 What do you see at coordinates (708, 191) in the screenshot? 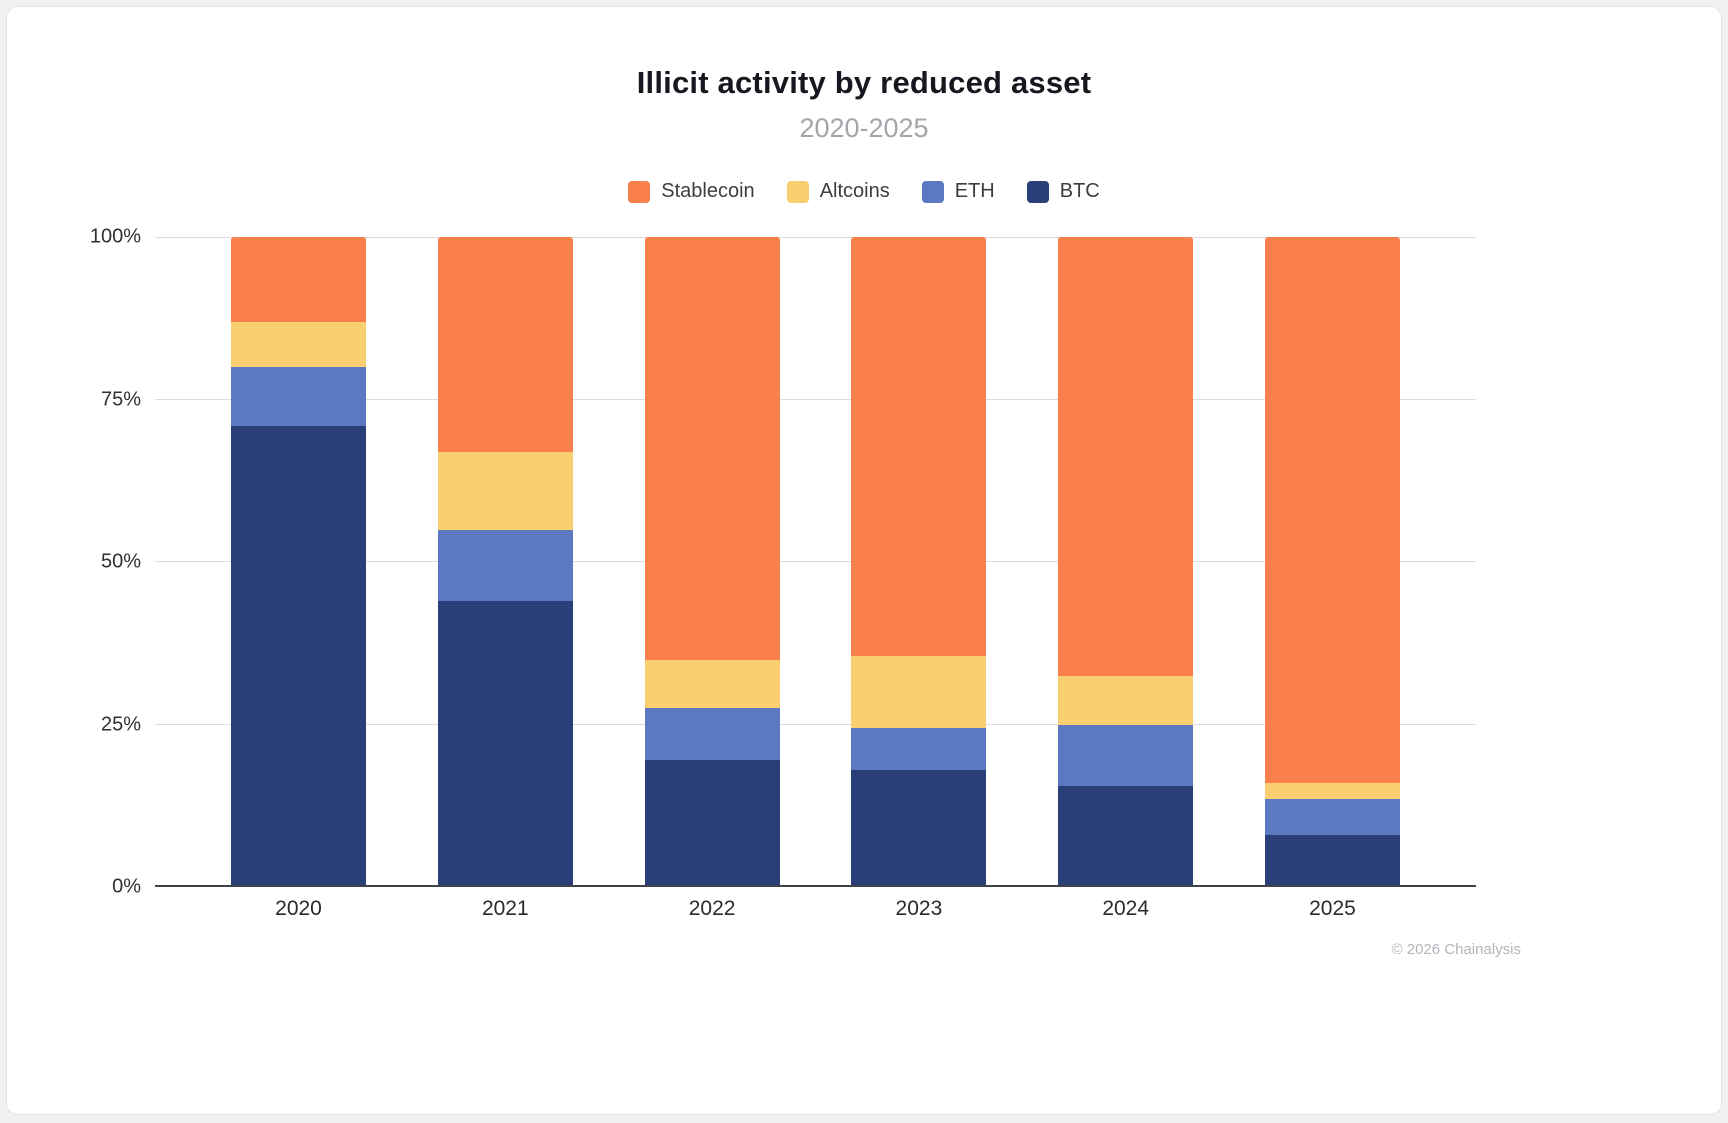
I see `legend-label: Stablecoin` at bounding box center [708, 191].